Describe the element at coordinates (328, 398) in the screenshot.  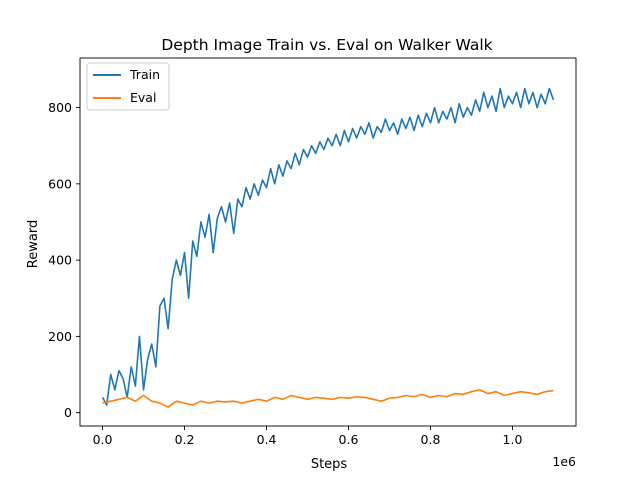
I see `series-line-eval` at that location.